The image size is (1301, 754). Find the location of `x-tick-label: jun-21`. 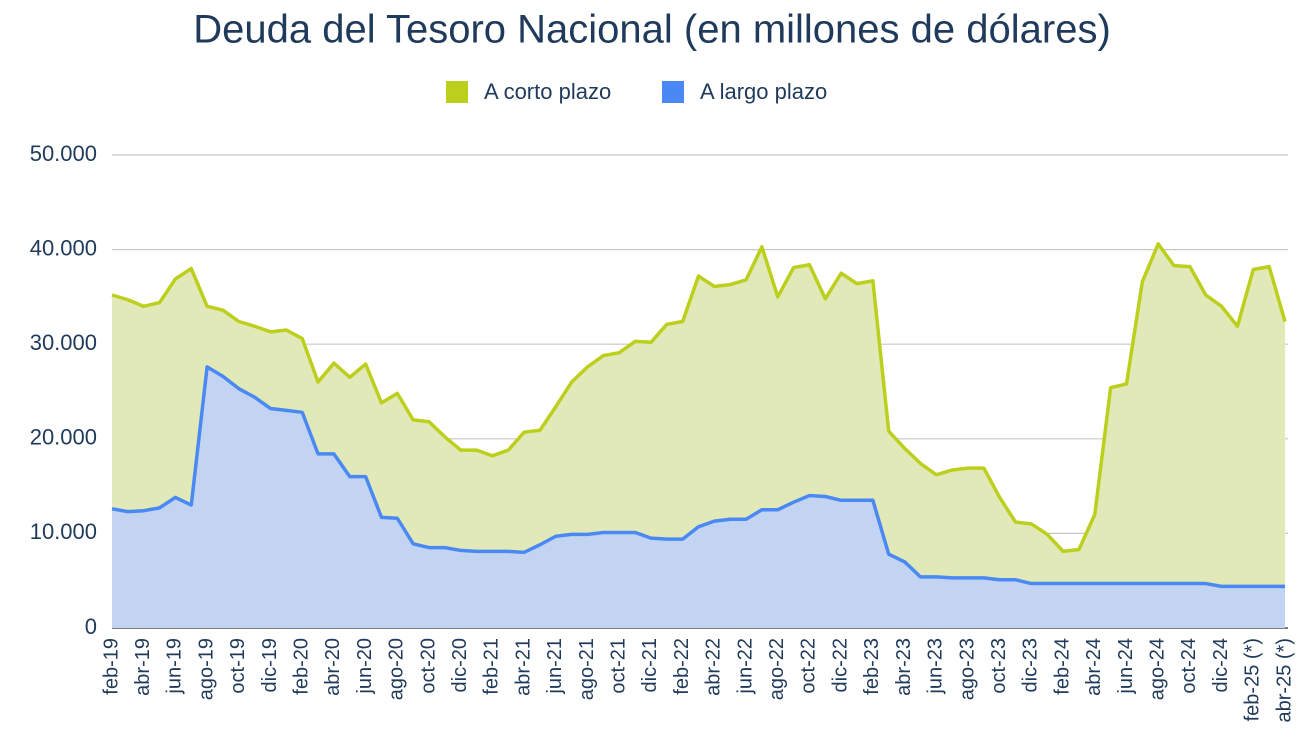

x-tick-label: jun-21 is located at coordinates (555, 666).